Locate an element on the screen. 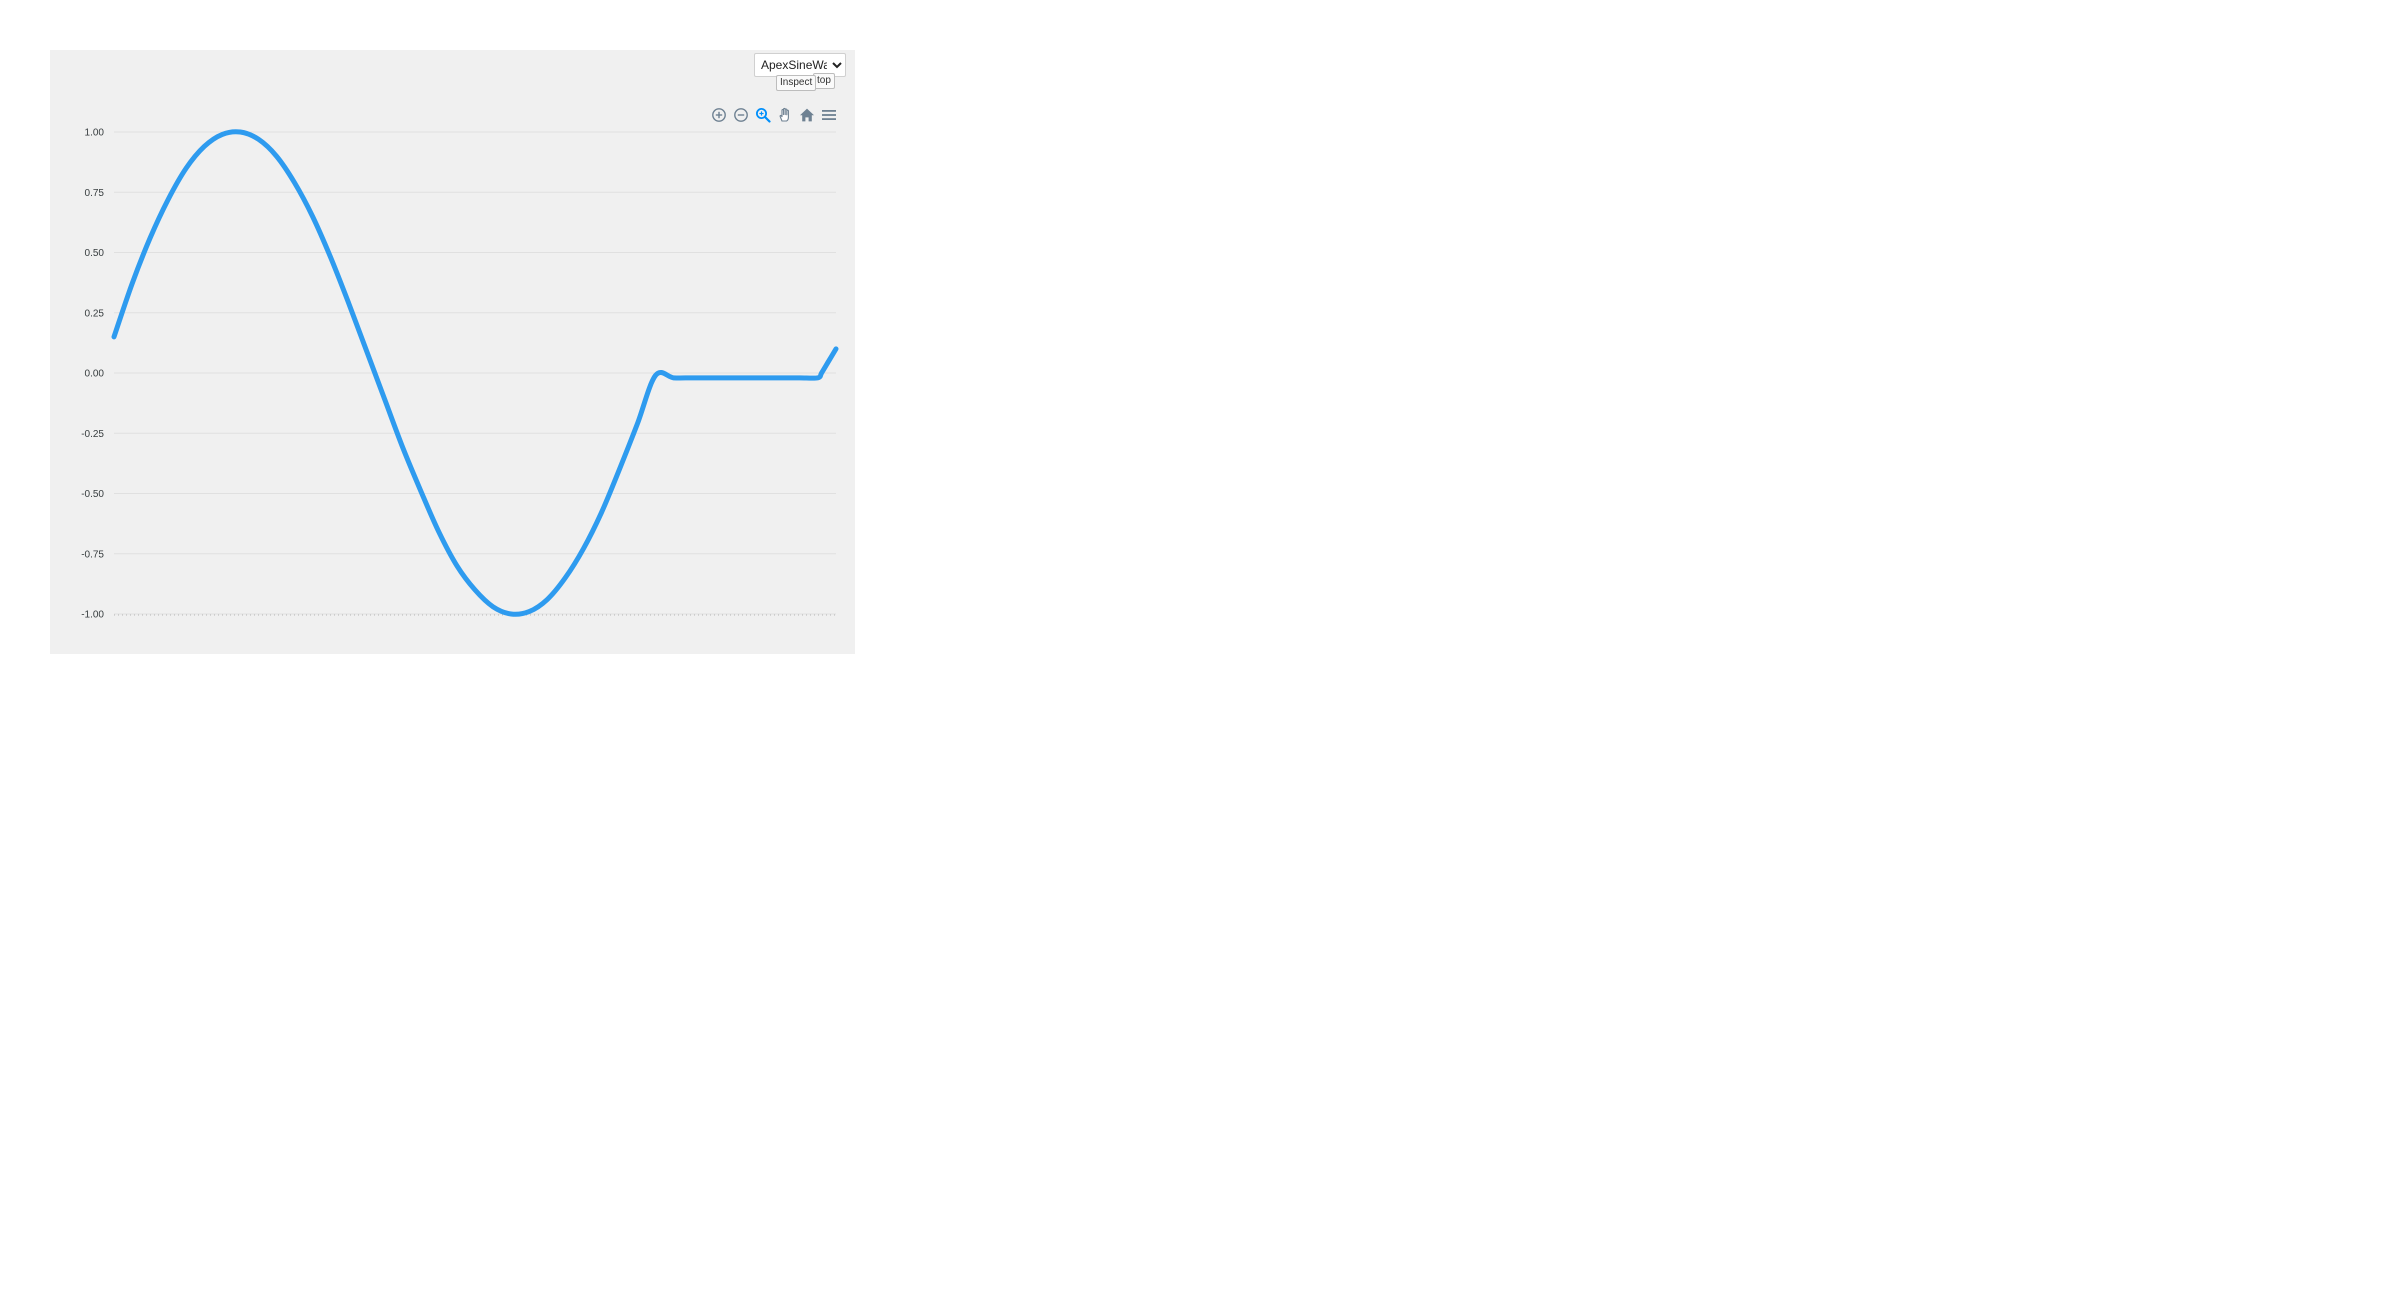 Image resolution: width=2386 pixels, height=1301 pixels. pan-hand-icon is located at coordinates (784, 115).